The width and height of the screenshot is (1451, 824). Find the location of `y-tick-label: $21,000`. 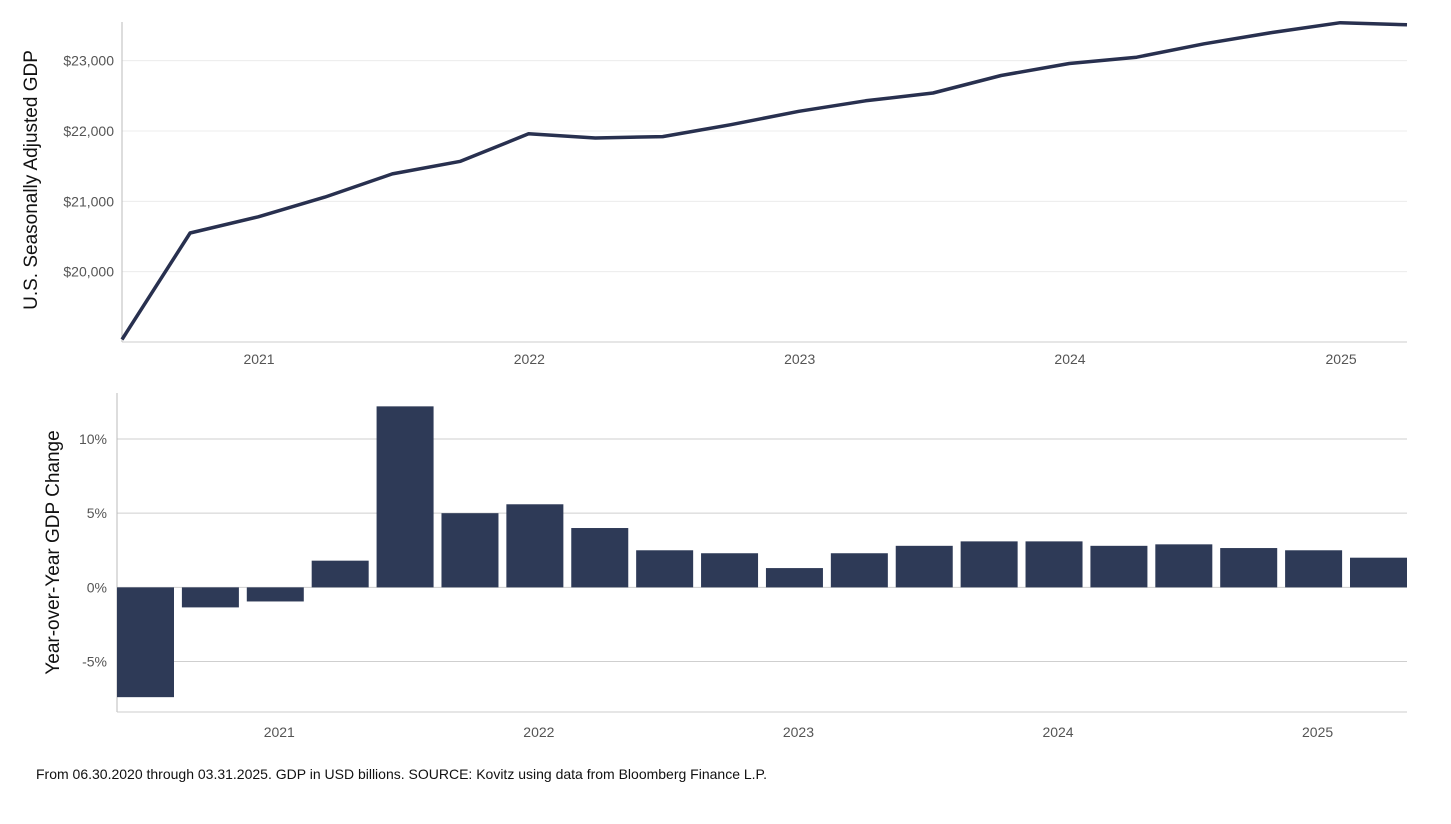

y-tick-label: $21,000 is located at coordinates (88, 201).